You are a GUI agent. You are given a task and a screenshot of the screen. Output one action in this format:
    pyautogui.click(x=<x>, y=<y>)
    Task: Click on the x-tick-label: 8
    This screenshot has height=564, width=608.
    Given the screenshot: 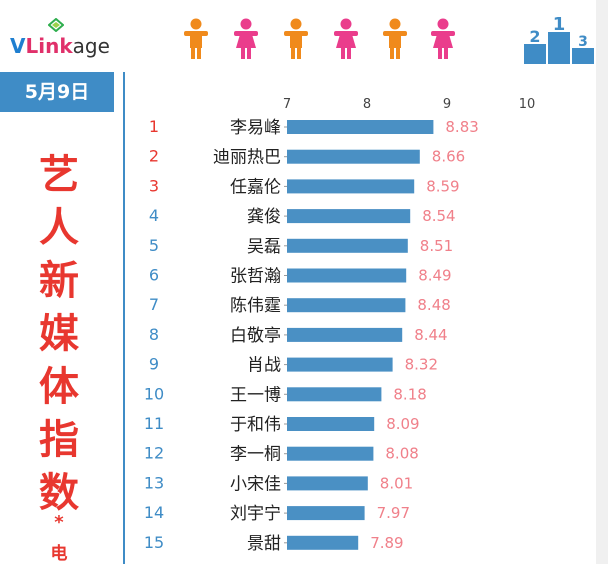 What is the action you would take?
    pyautogui.click(x=367, y=104)
    